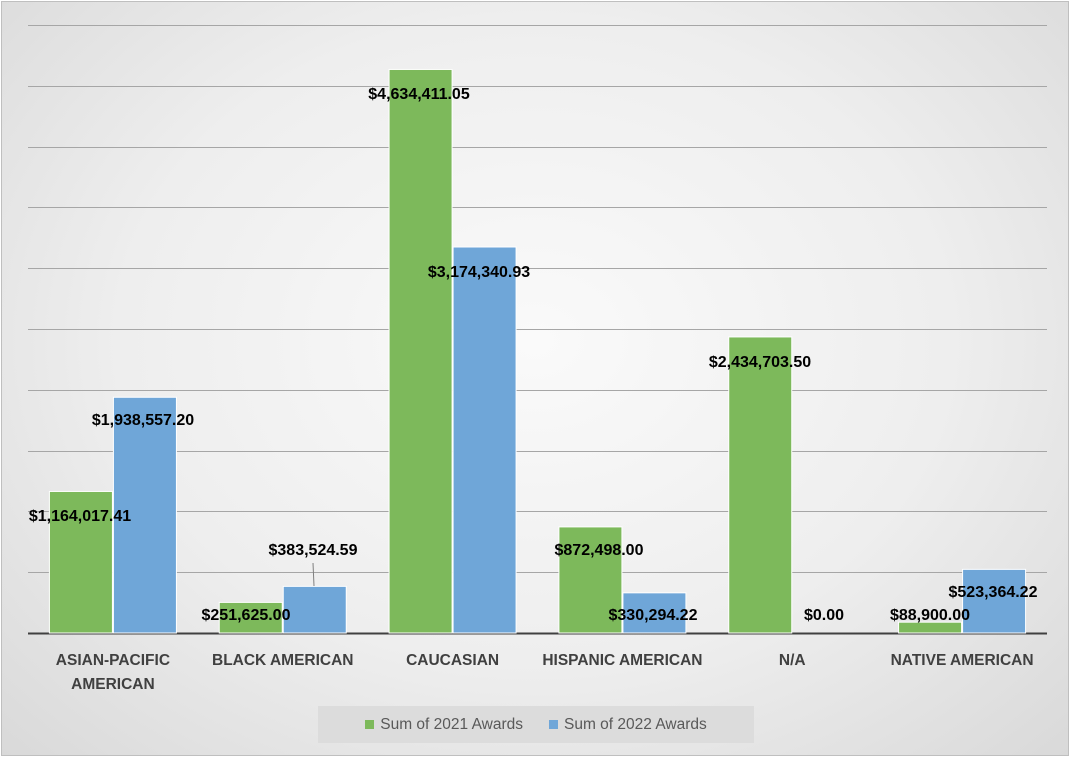 This screenshot has width=1070, height=757. What do you see at coordinates (452, 660) in the screenshot?
I see `category-label-caucasian: CAUCASIAN` at bounding box center [452, 660].